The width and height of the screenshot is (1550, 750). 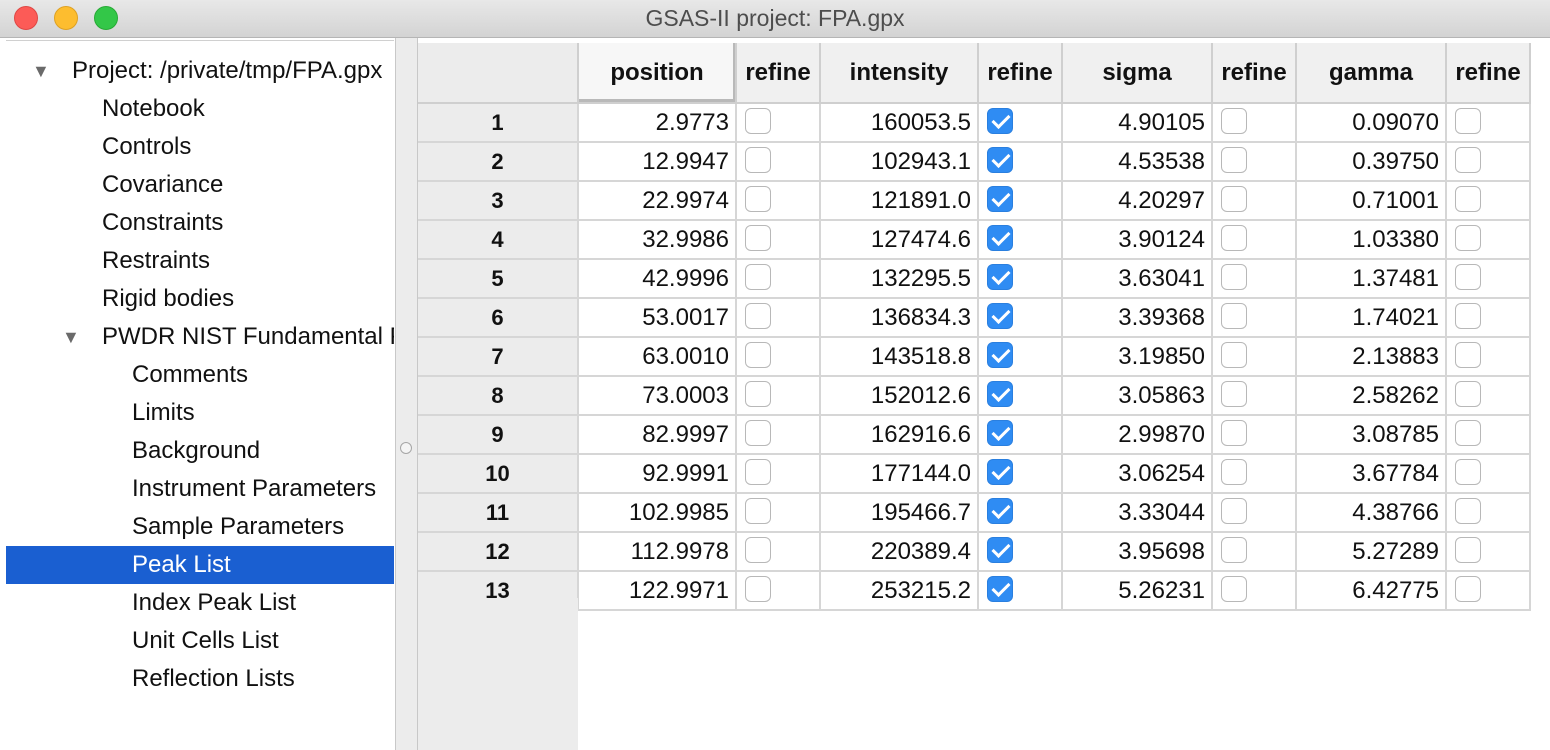 I want to click on gamma-cell: 3.08785, so click(x=1371, y=435).